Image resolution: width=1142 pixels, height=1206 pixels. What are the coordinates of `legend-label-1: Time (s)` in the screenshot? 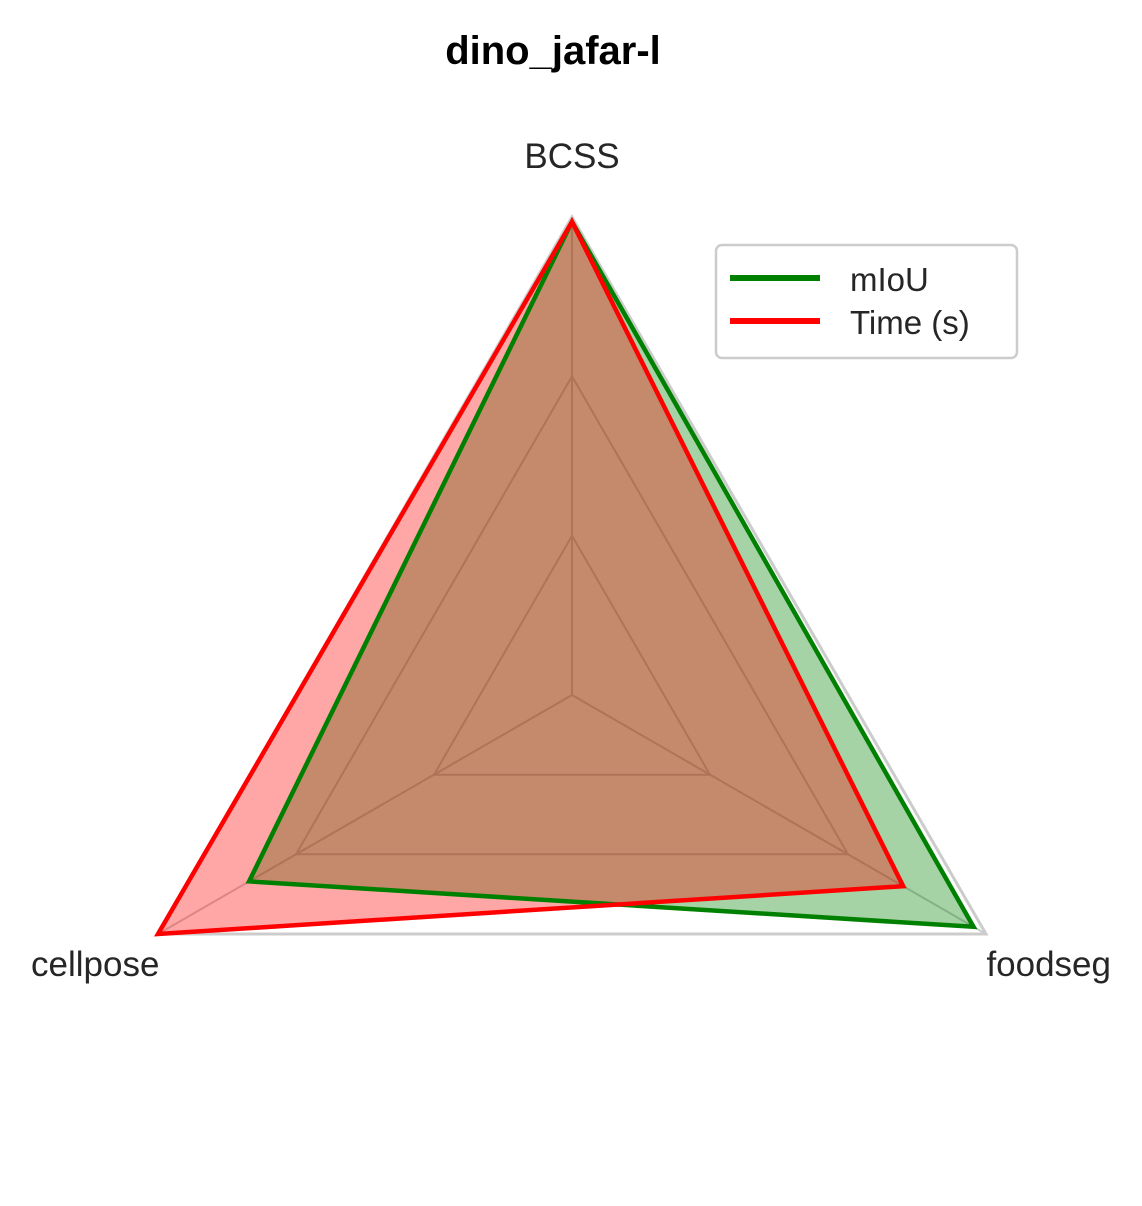 It's located at (910, 322).